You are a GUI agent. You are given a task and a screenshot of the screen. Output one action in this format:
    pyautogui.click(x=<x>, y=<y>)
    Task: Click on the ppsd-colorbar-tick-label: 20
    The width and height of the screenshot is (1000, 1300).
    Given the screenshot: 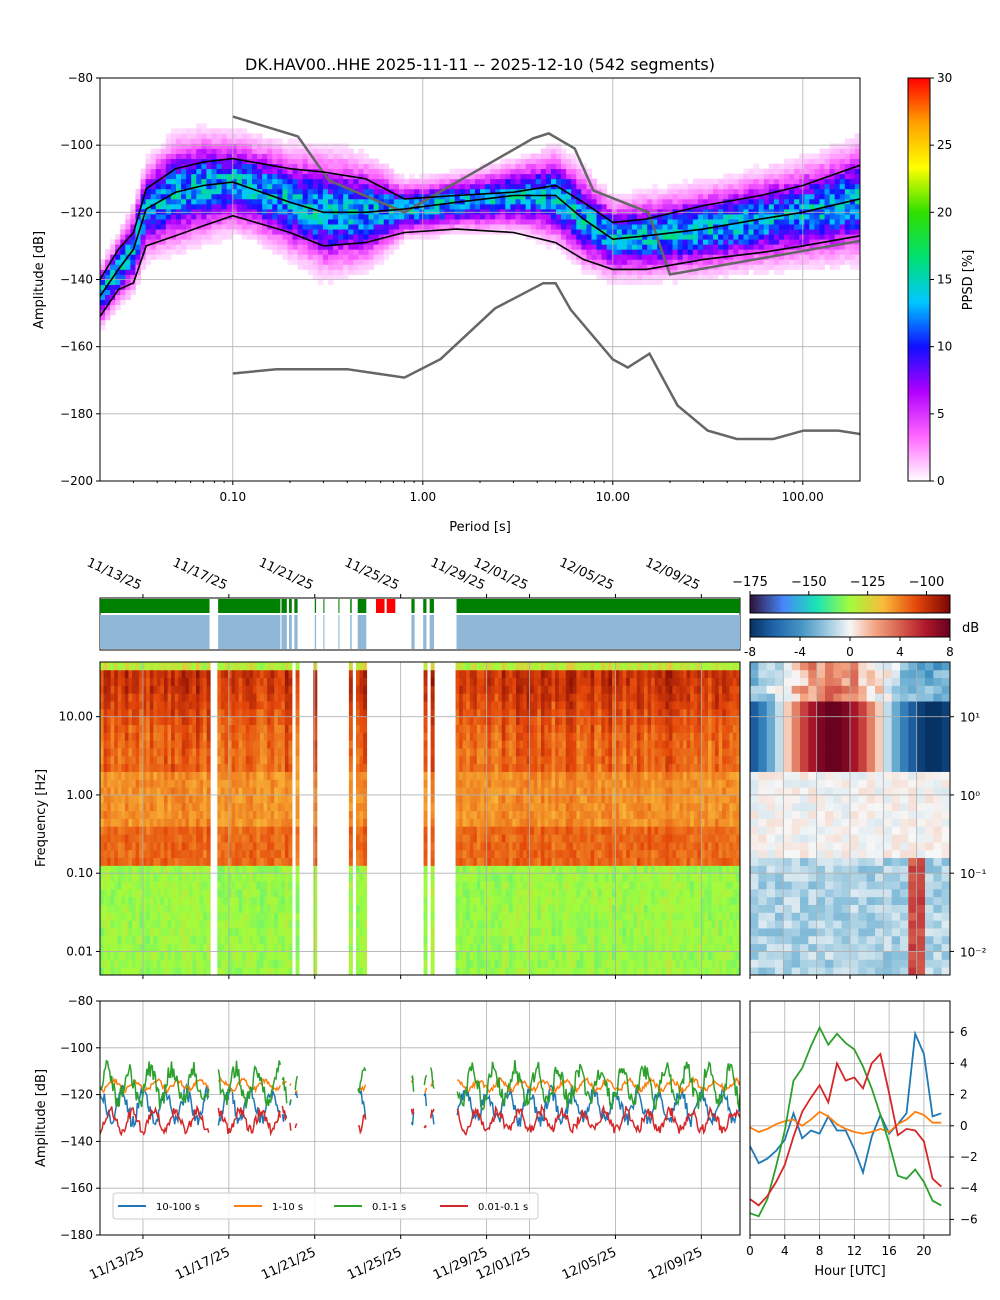 What is the action you would take?
    pyautogui.click(x=944, y=212)
    